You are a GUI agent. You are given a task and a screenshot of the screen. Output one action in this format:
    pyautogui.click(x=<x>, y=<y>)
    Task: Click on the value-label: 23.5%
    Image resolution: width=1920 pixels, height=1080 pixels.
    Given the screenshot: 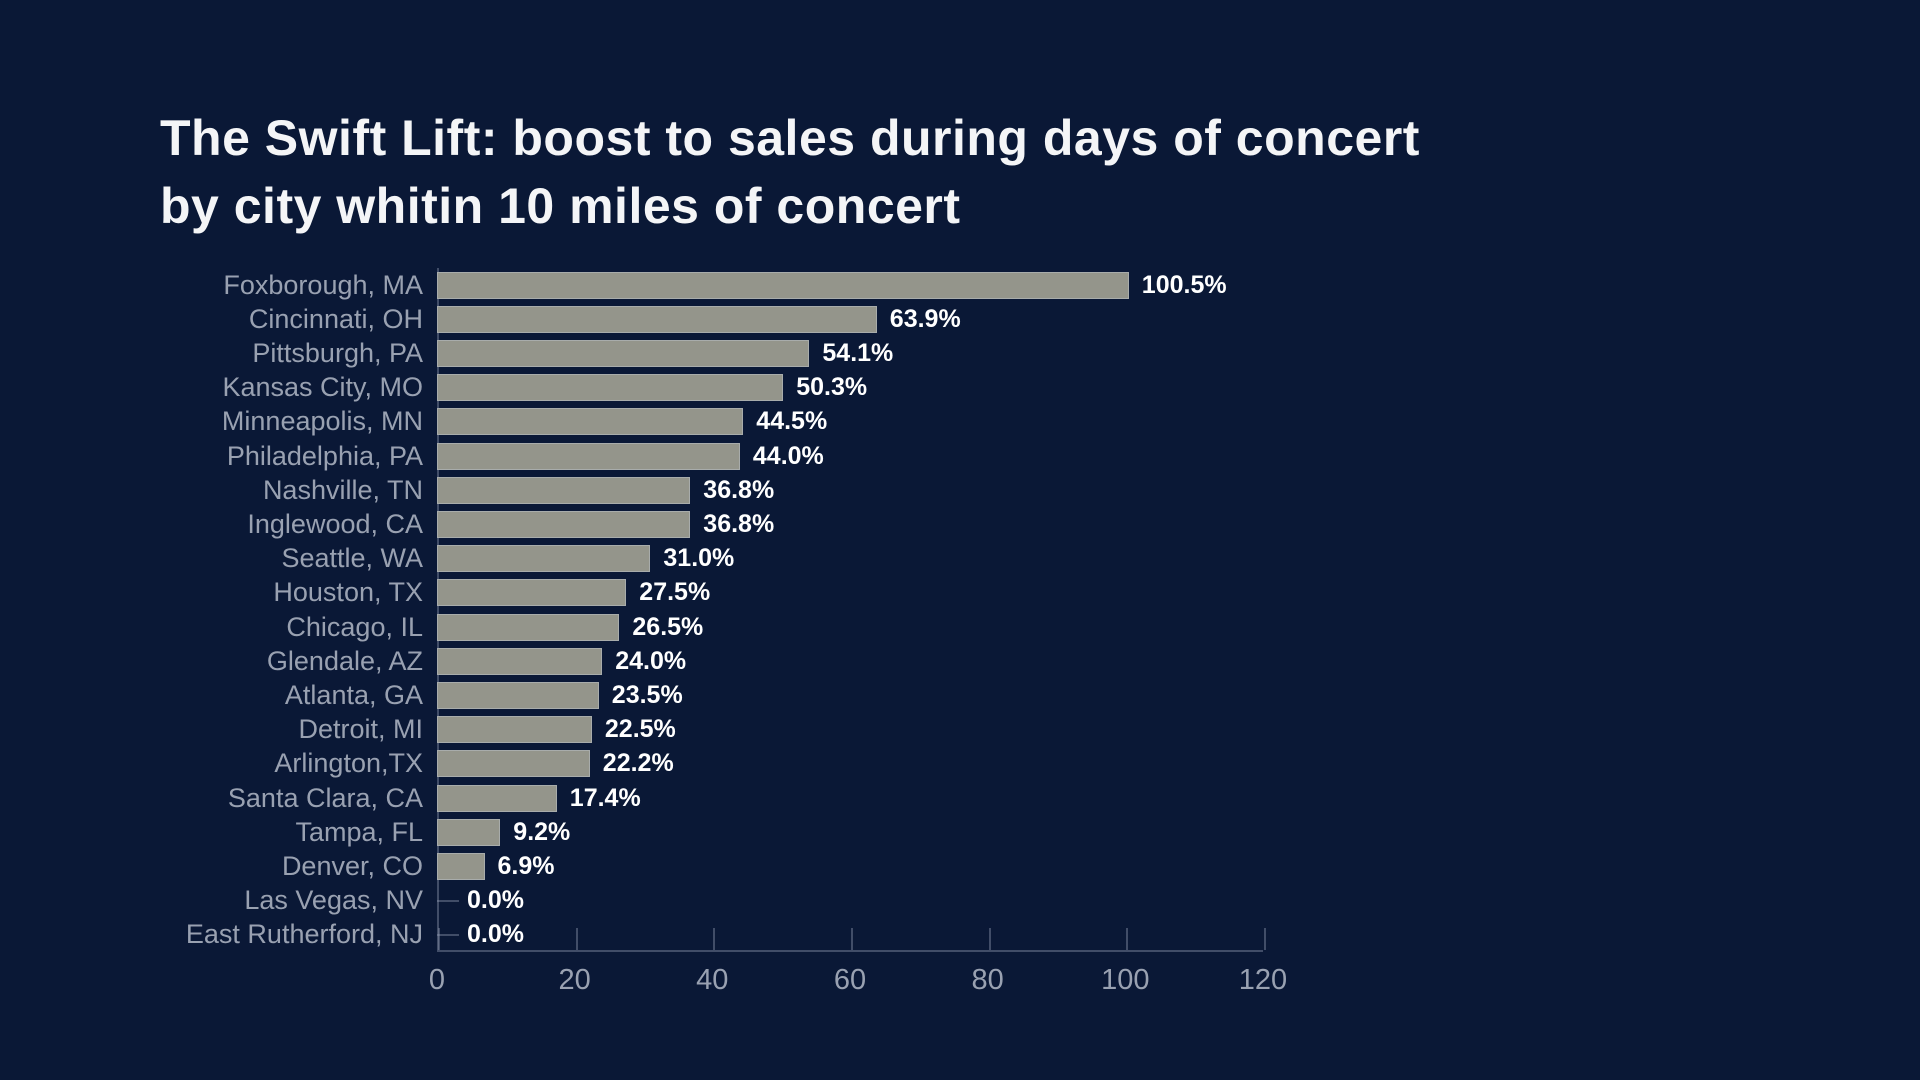 What is the action you would take?
    pyautogui.click(x=647, y=695)
    